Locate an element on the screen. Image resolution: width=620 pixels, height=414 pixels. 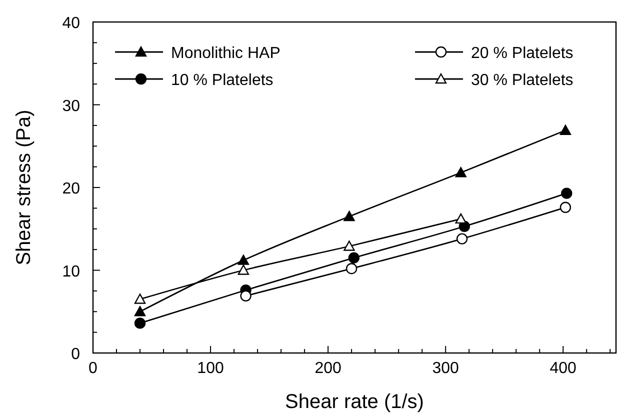
legend-label: Monolithic HAP is located at coordinates (225, 53).